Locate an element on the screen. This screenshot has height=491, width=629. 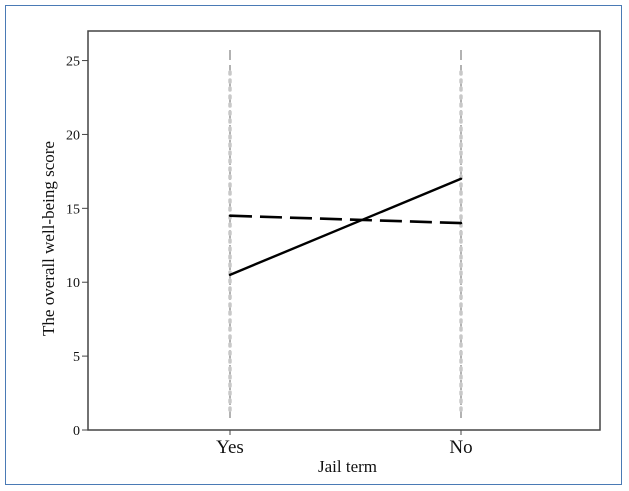
y-tick-label: 0 is located at coordinates (76, 431).